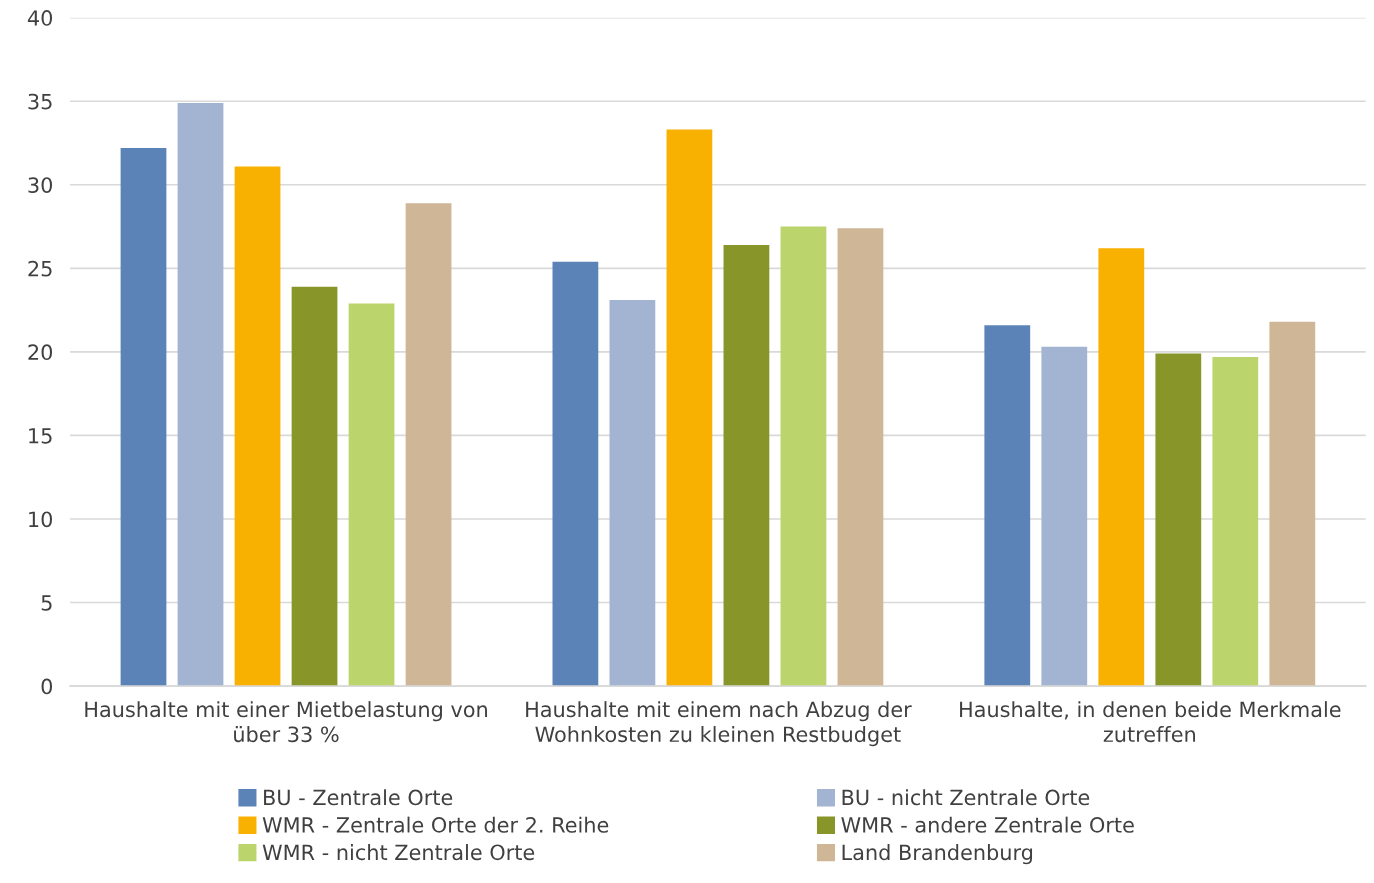 This screenshot has height=883, width=1374. What do you see at coordinates (40, 268) in the screenshot?
I see `y-tick-label: 25` at bounding box center [40, 268].